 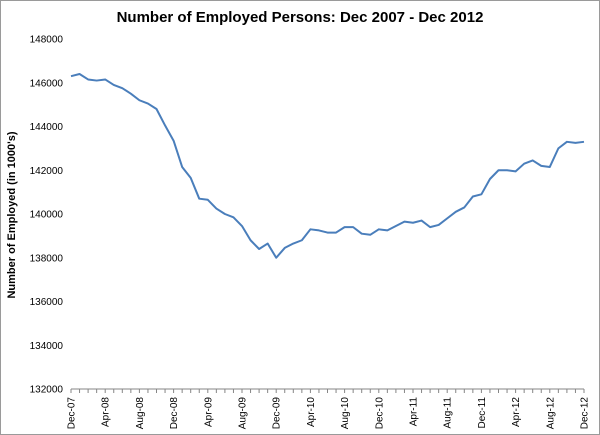 What do you see at coordinates (47, 258) in the screenshot?
I see `y-tick-label: 138000` at bounding box center [47, 258].